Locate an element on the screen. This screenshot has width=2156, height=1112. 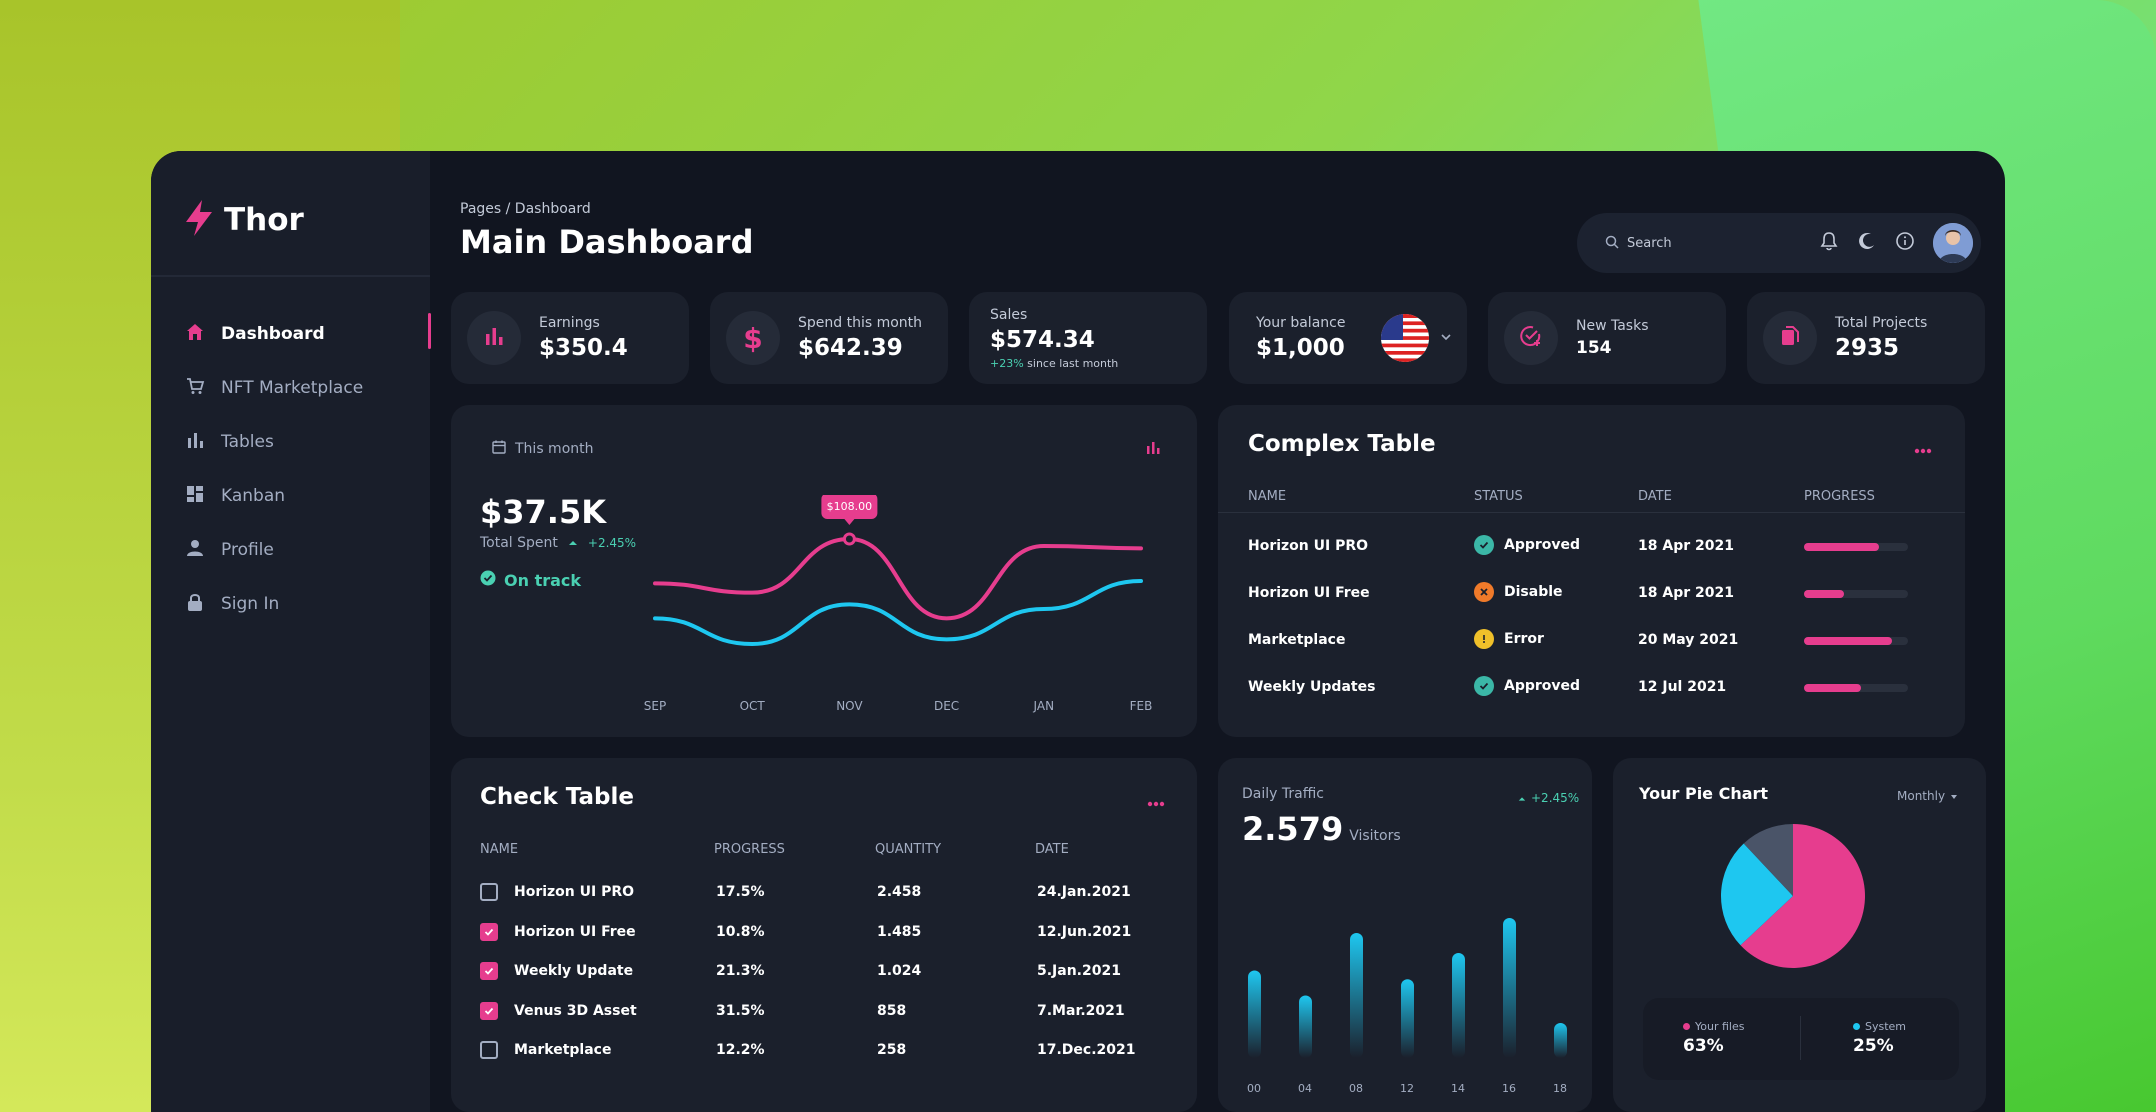
active-indicator is located at coordinates (429, 331).